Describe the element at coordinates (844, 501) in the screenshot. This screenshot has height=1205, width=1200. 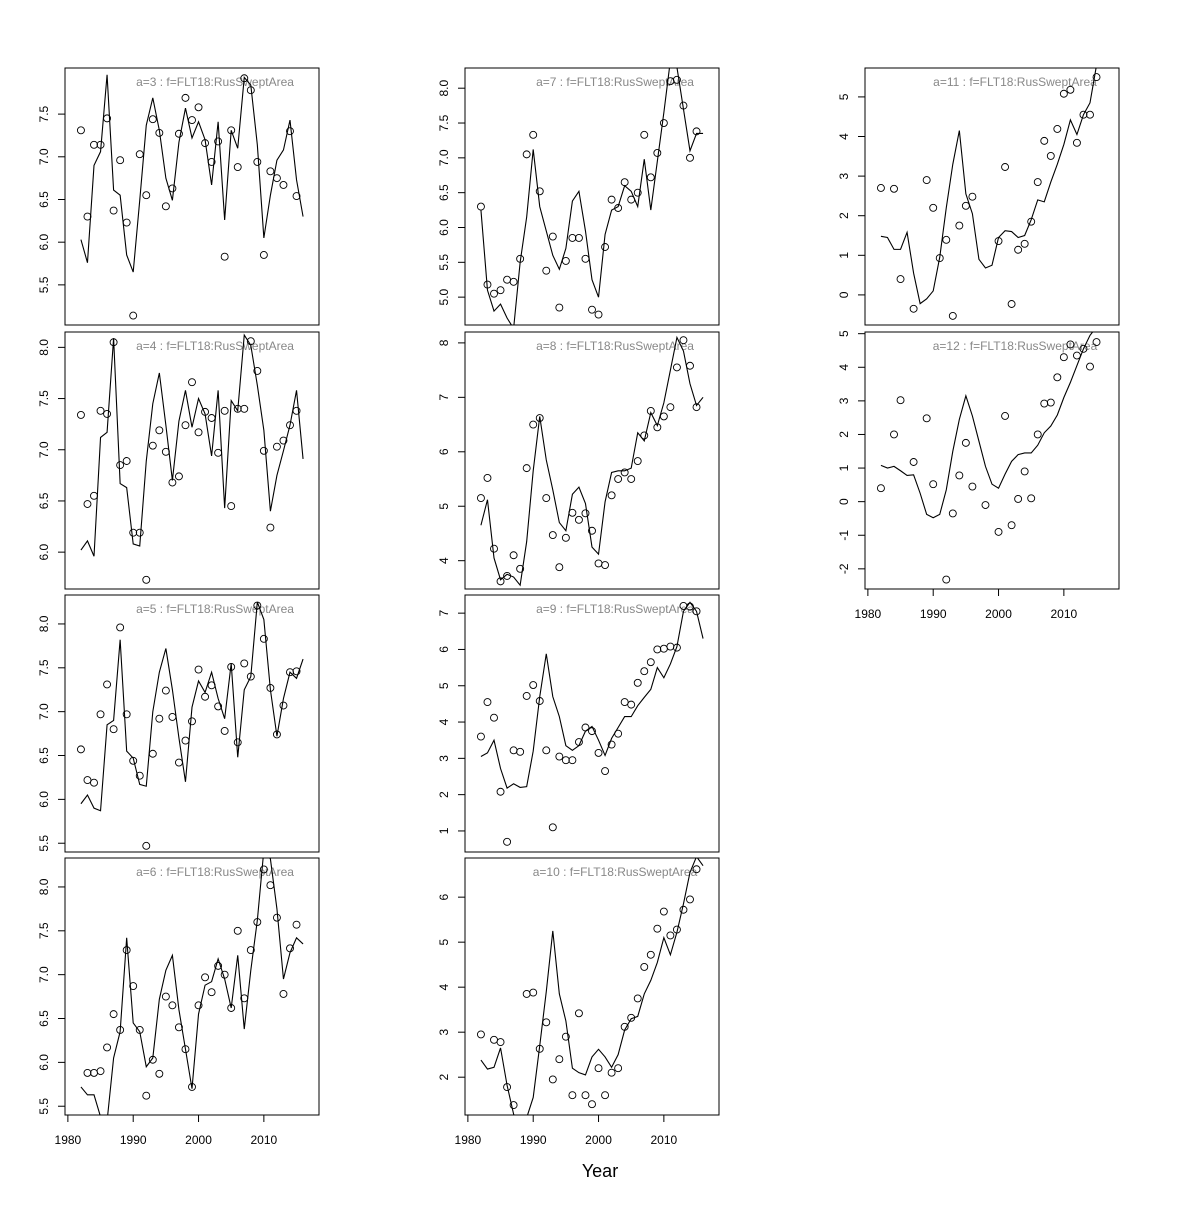
I see `y-tick-label: 0` at that location.